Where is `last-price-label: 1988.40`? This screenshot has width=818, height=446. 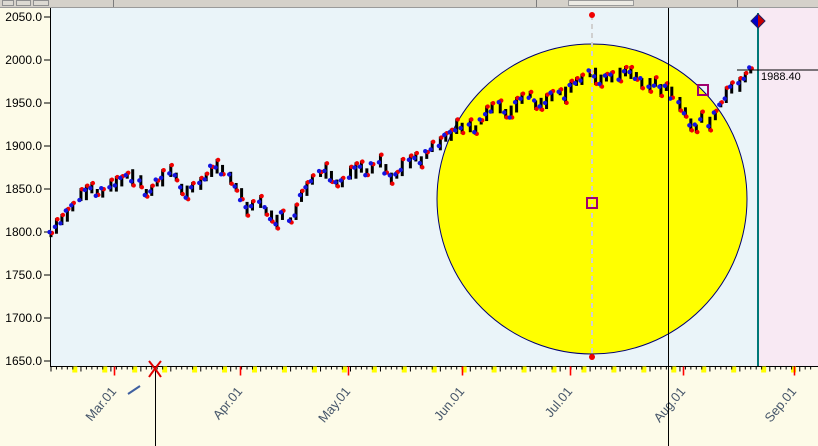 last-price-label: 1988.40 is located at coordinates (781, 77).